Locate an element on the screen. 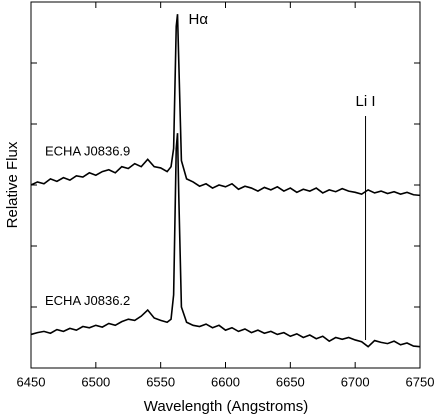 The height and width of the screenshot is (419, 436). x-tick-label: 6550 is located at coordinates (160, 381).